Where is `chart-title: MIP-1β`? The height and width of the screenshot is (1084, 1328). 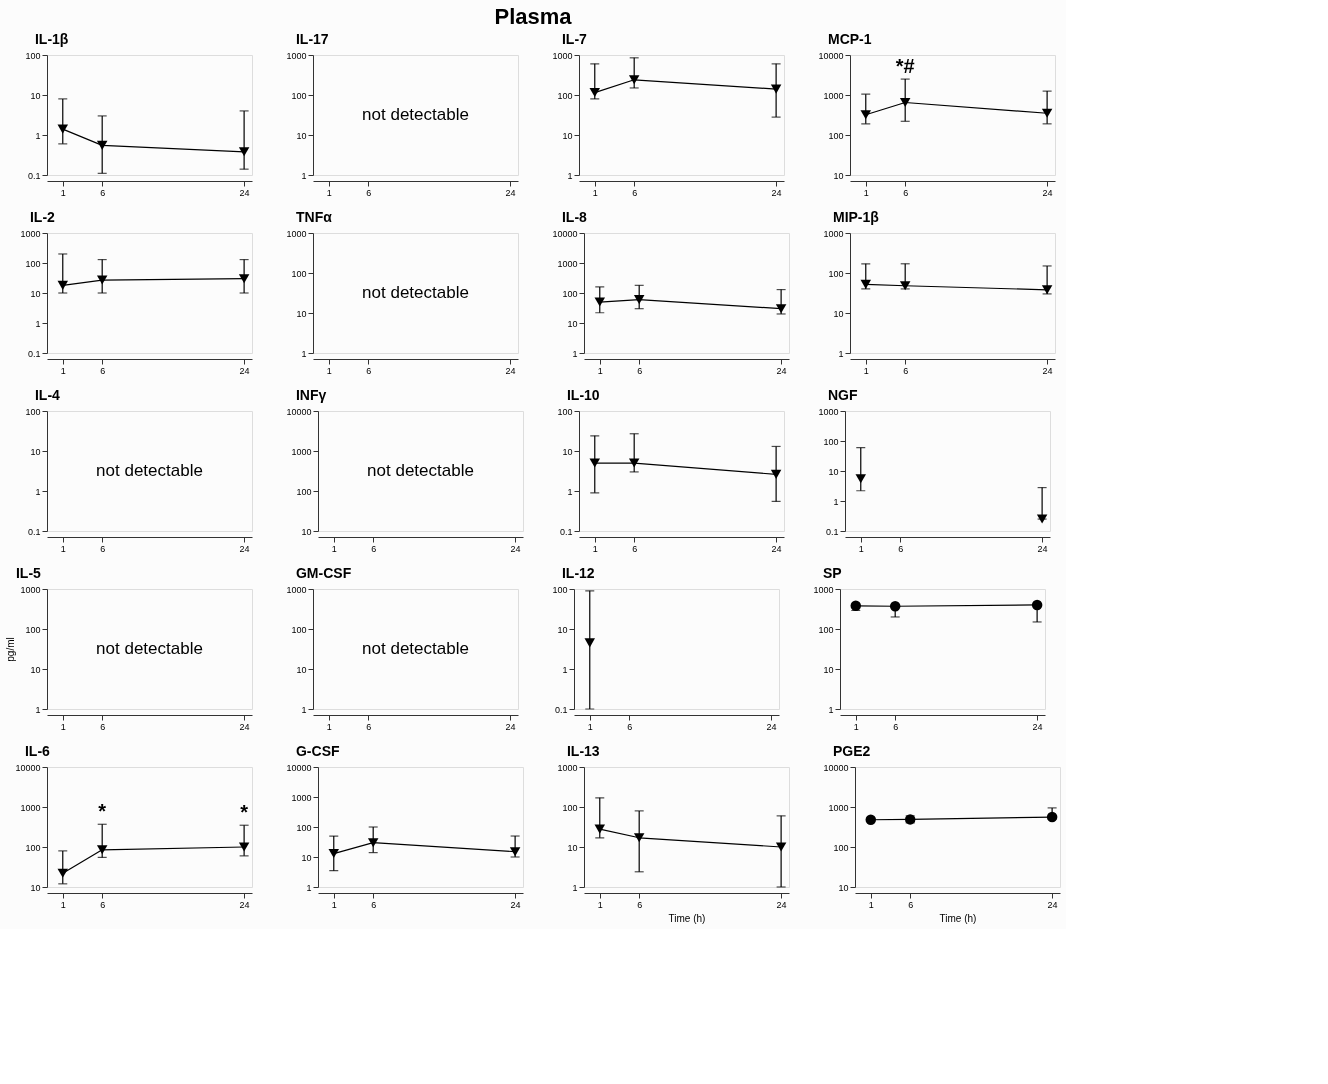
chart-title: MIP-1β is located at coordinates (856, 217).